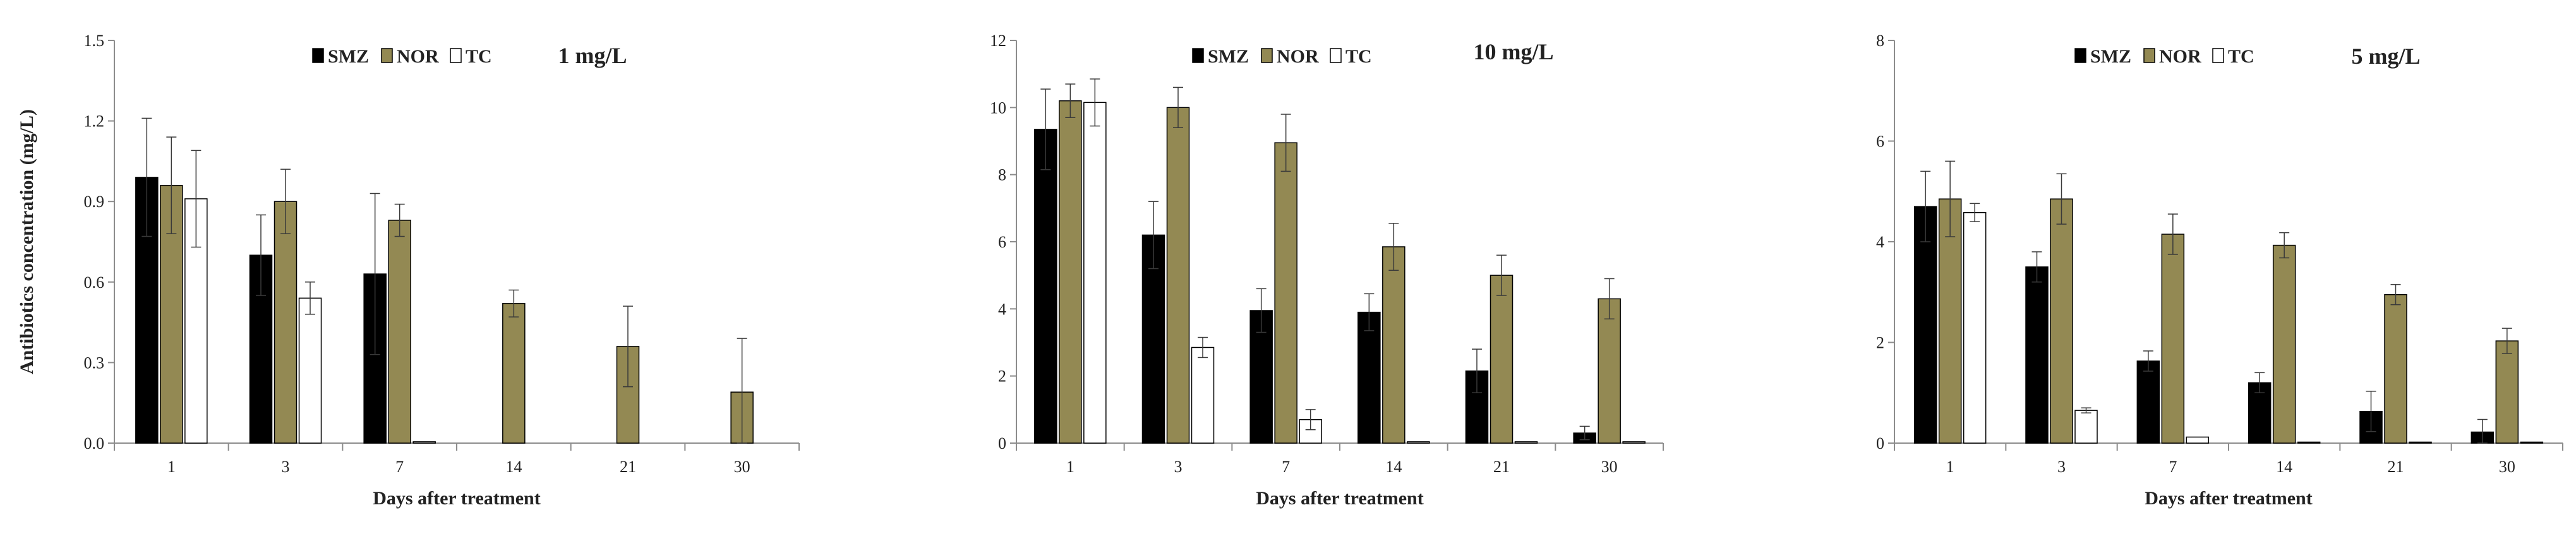 The image size is (2576, 534). I want to click on y-tick-label: 1.5, so click(94, 41).